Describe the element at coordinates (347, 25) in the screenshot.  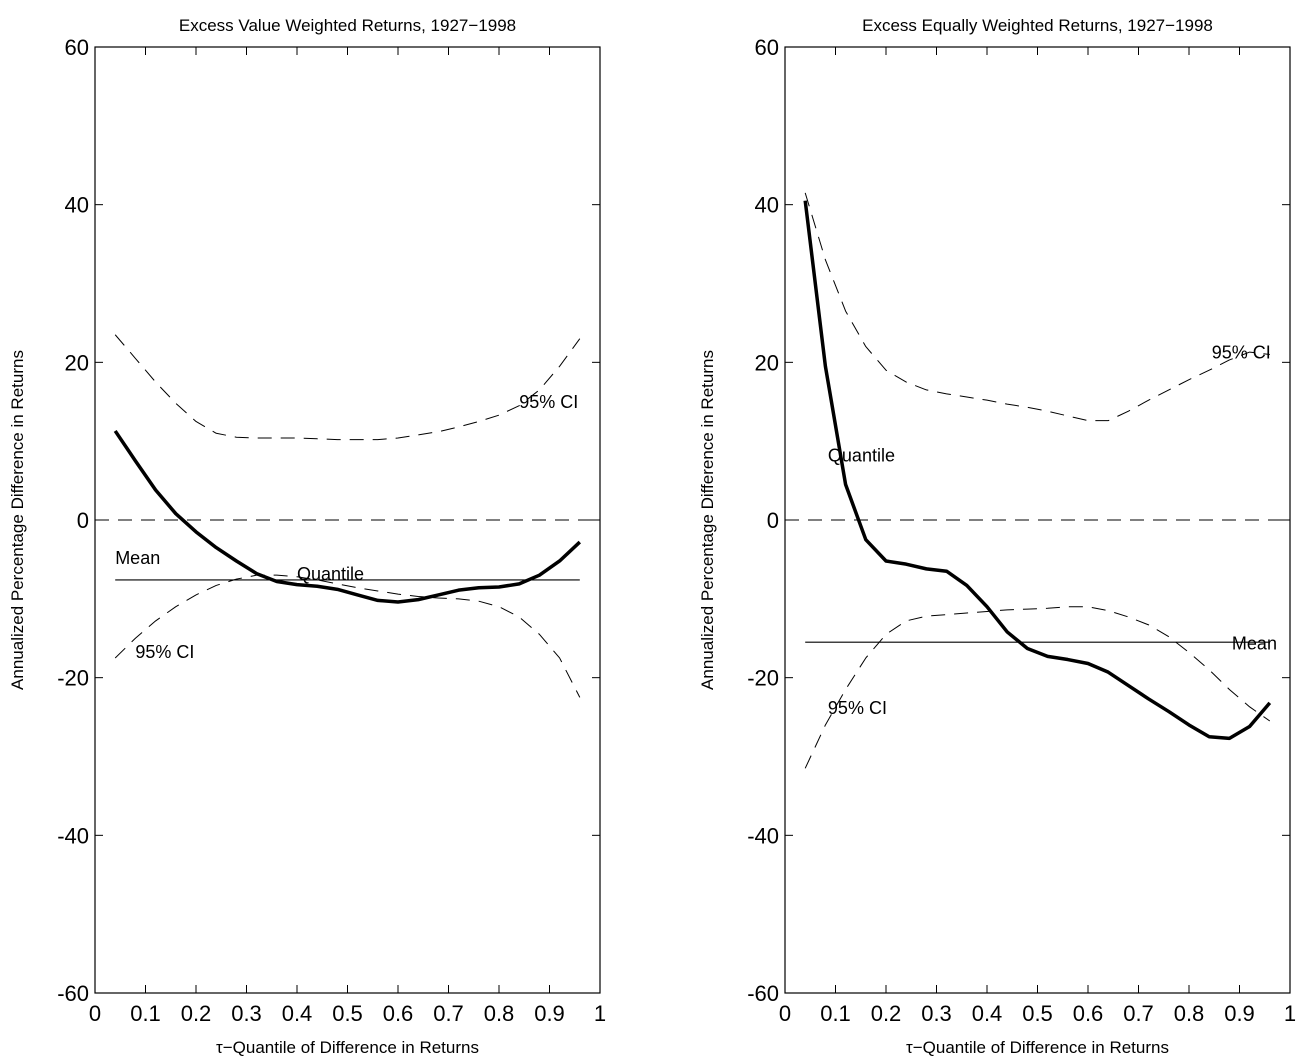
I see `chart-title: Excess Value Weighted Returns, 1927−1998` at that location.